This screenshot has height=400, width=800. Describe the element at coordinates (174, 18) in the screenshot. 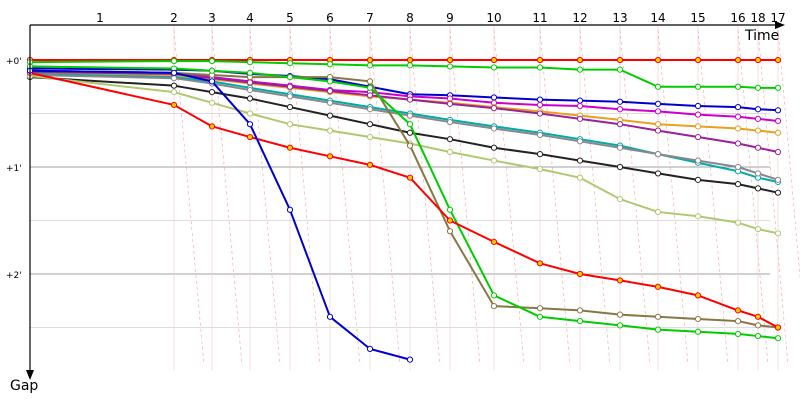

I see `x-tick-label: 2` at that location.